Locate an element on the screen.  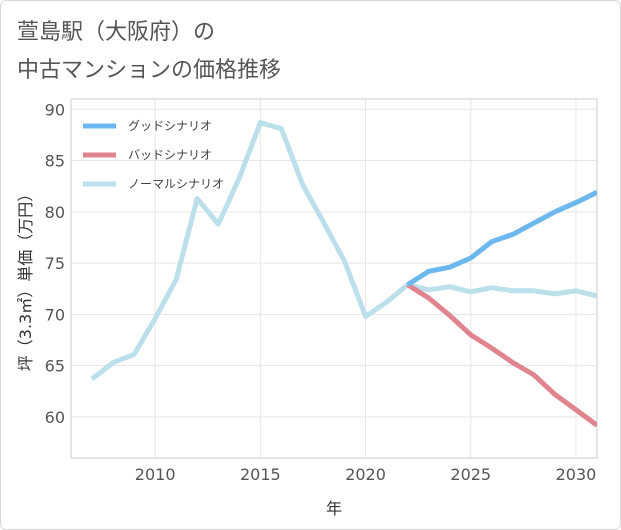
series-line-good is located at coordinates (501, 238).